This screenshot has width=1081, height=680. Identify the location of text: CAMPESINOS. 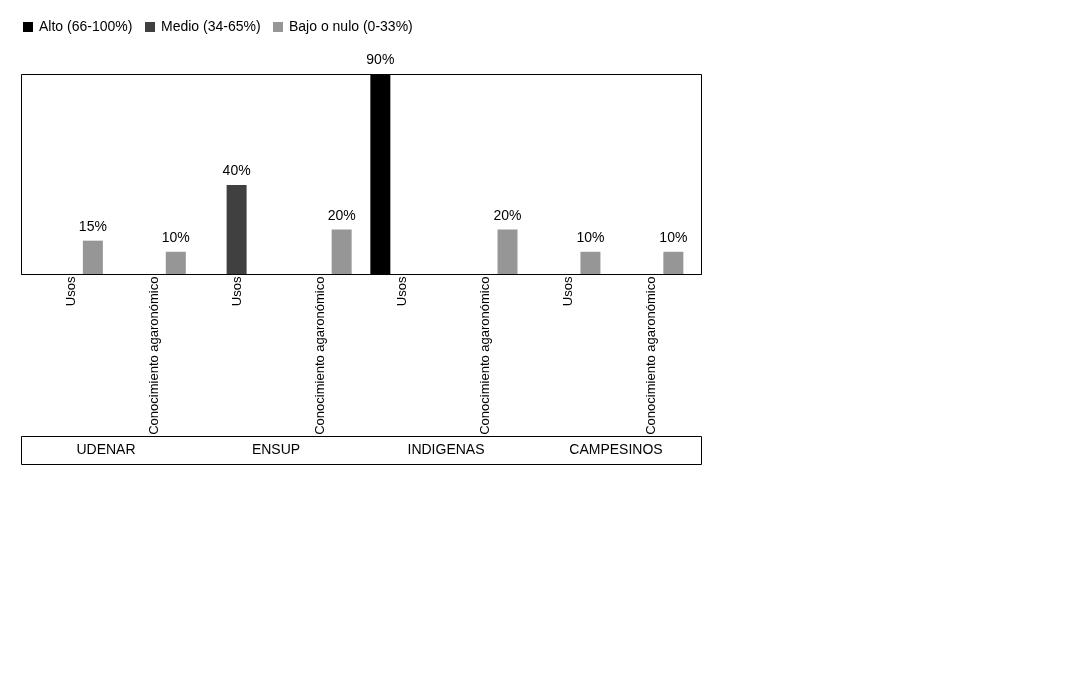
(616, 449).